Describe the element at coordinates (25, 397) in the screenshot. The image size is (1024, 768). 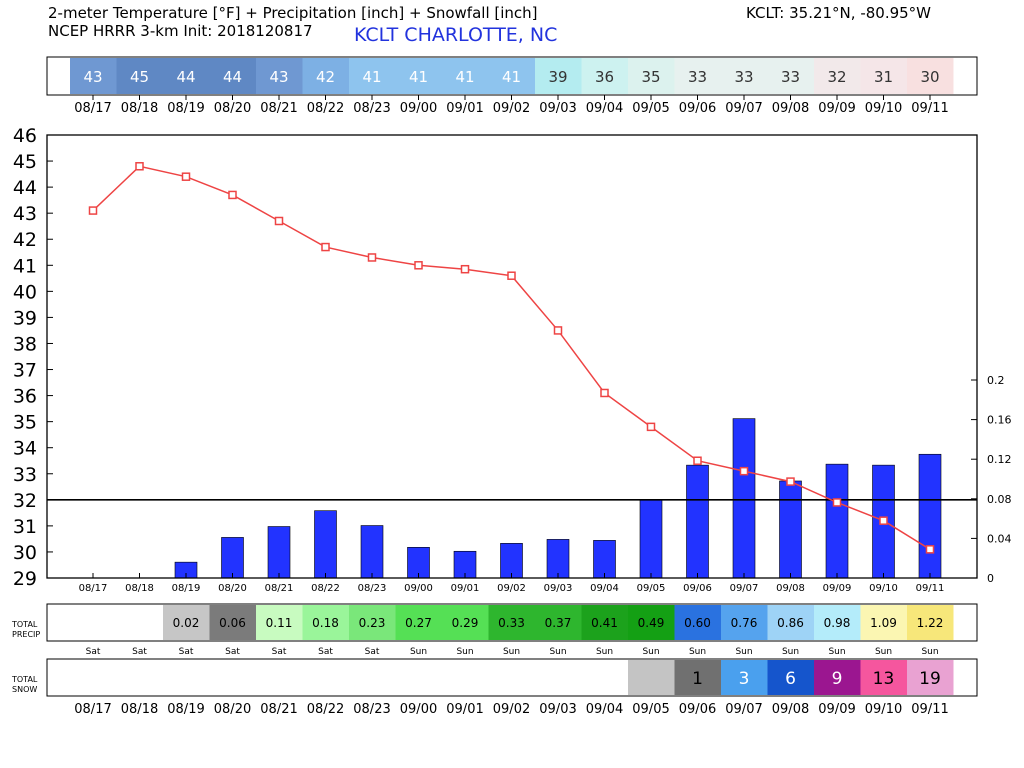
I see `y-left-tick-label: 36` at that location.